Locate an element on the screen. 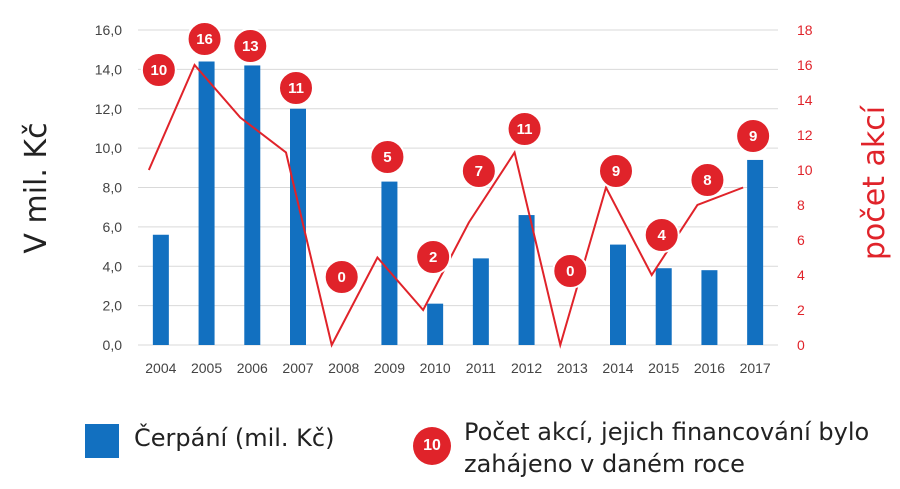 Image resolution: width=900 pixels, height=489 pixels. y2-tick-label: 18 is located at coordinates (805, 30).